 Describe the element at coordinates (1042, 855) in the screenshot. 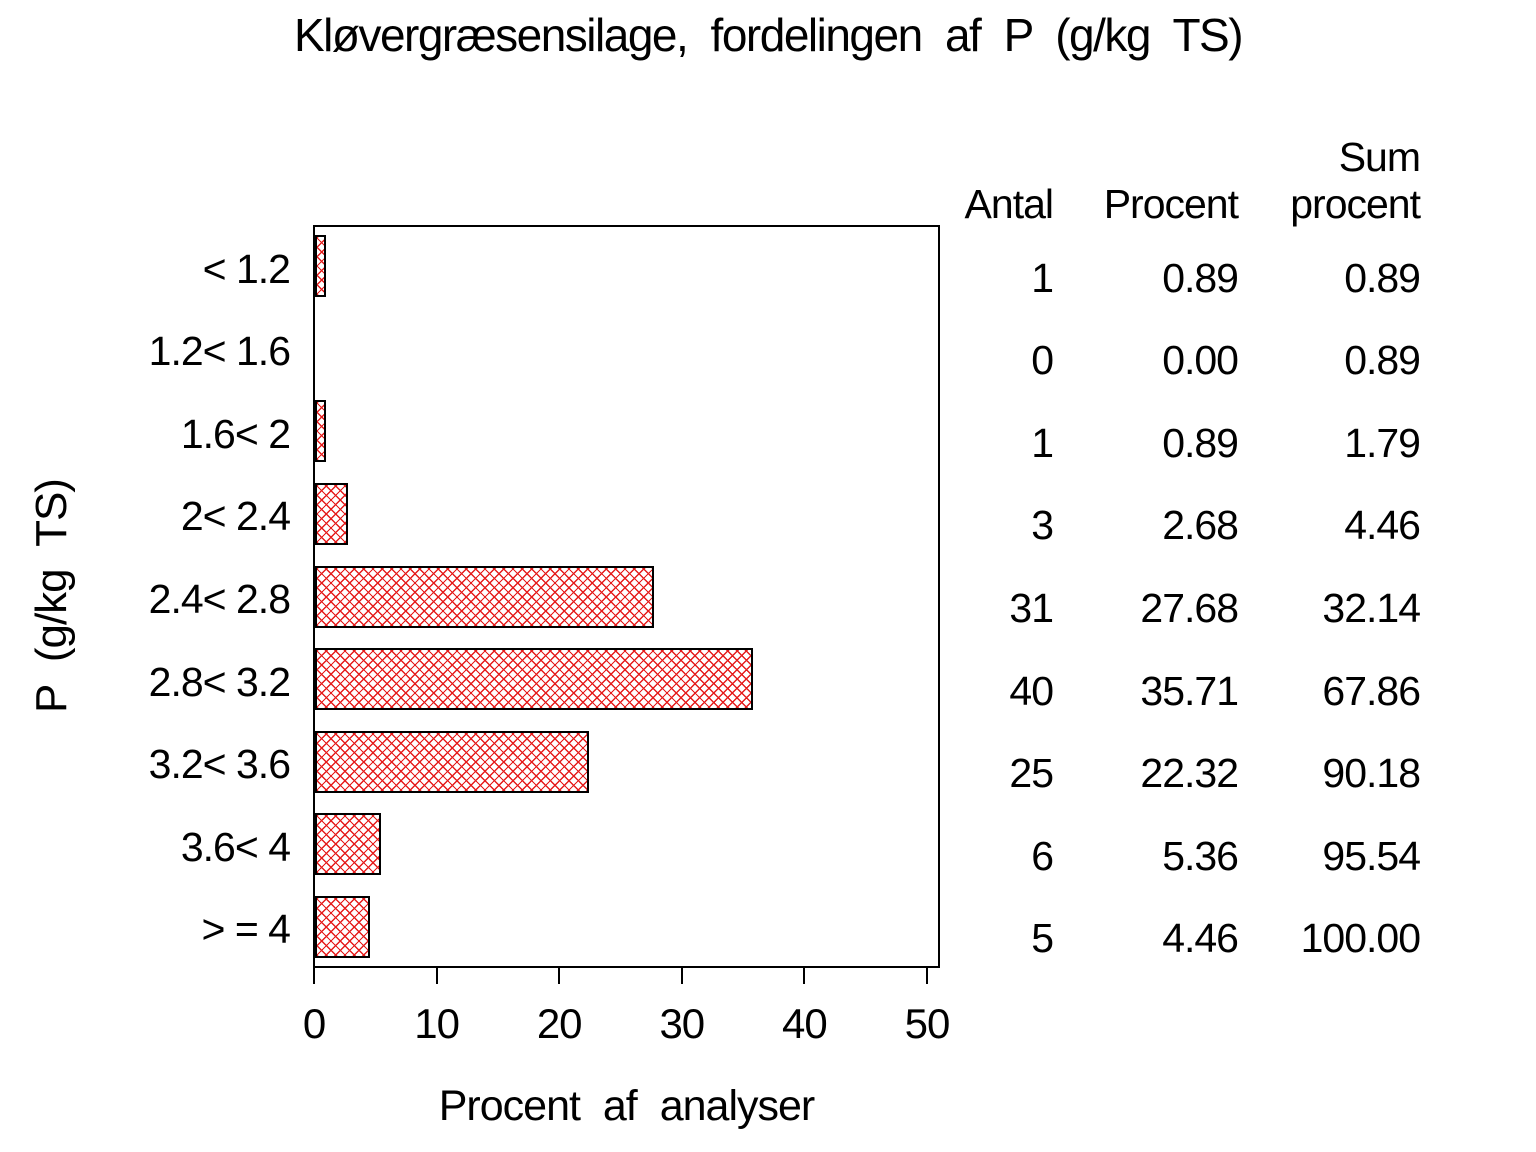

I see `cell-antal-7: 6` at that location.